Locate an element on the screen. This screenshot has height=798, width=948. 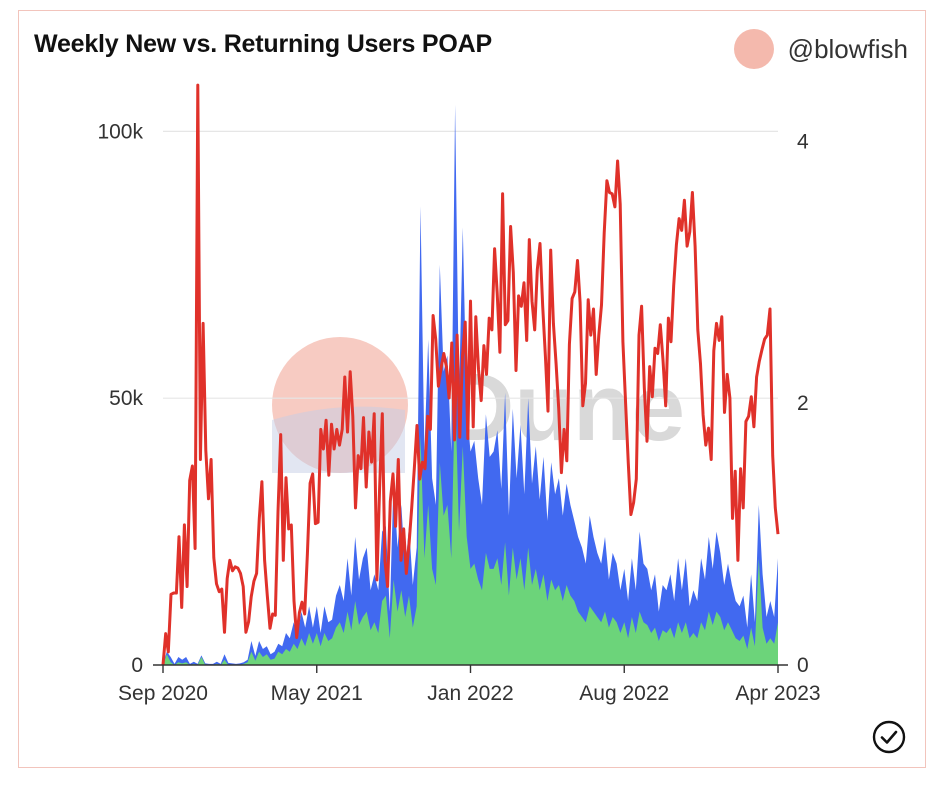
x-tick-label: May 2021 is located at coordinates (317, 693).